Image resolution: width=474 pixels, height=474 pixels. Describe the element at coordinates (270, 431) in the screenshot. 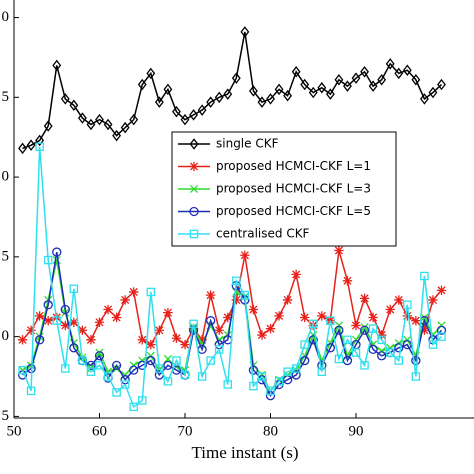

I see `x-tick-label: 80` at that location.